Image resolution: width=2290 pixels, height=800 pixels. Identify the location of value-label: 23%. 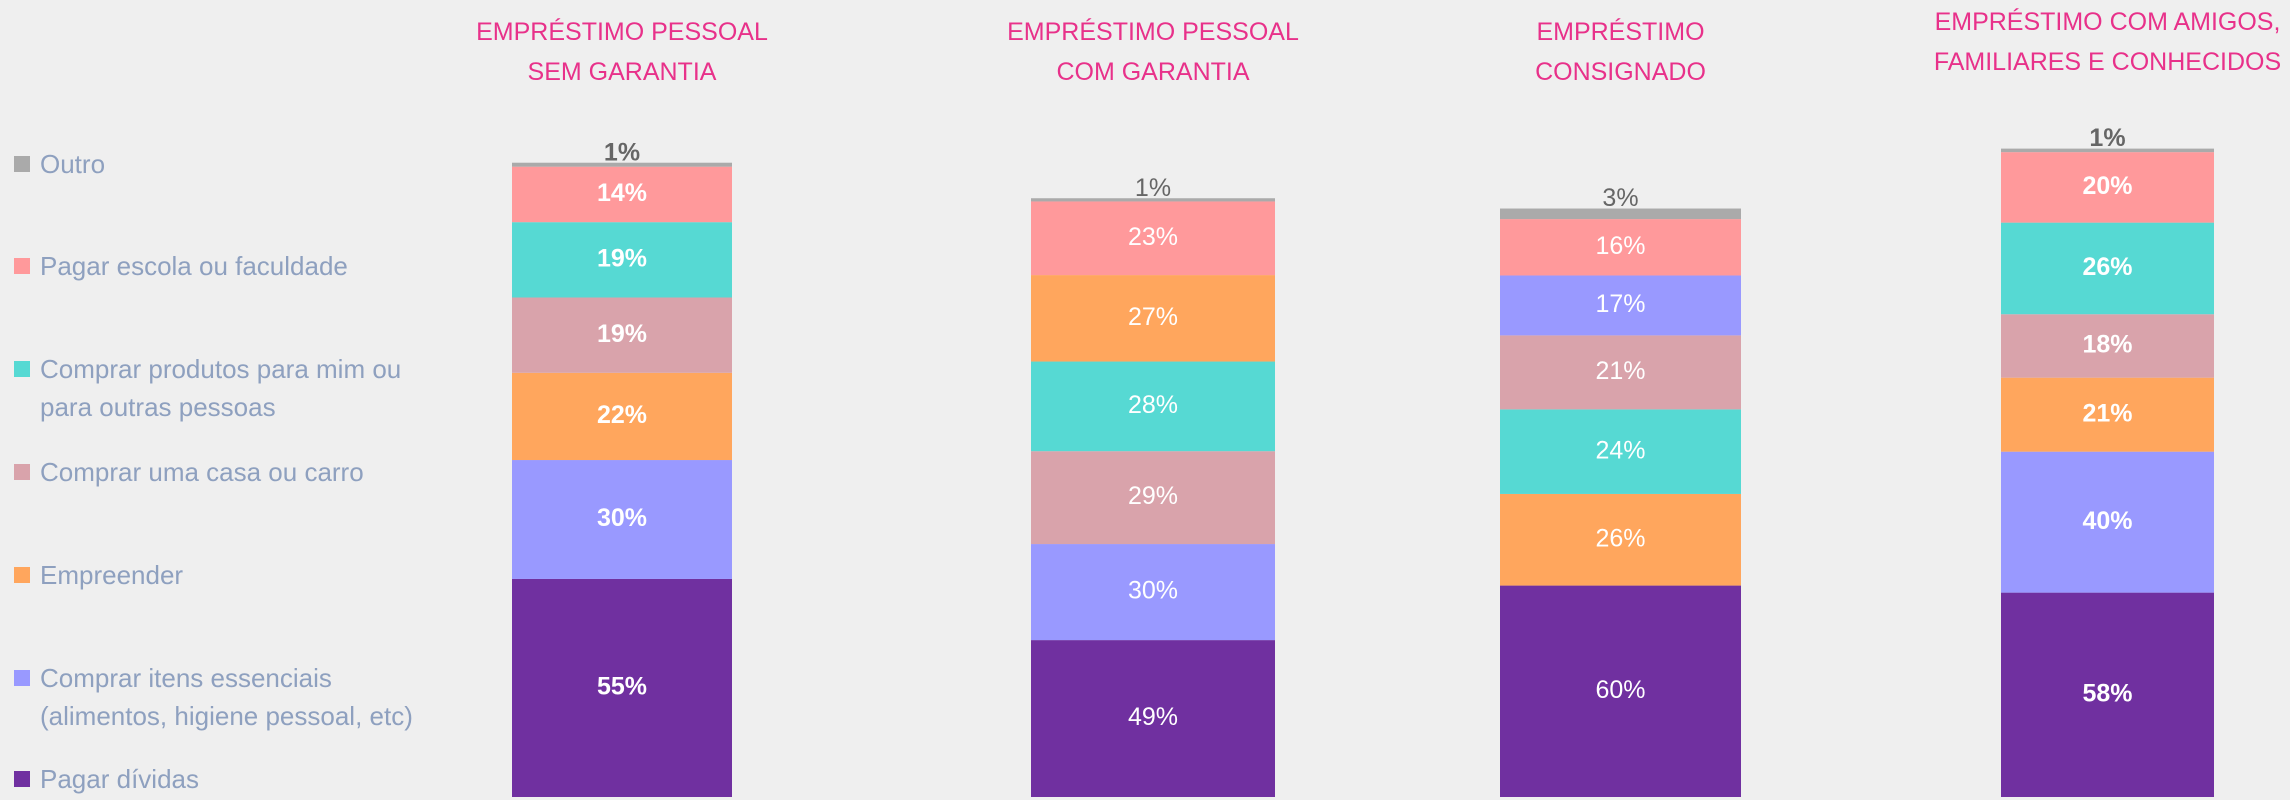
(1153, 237).